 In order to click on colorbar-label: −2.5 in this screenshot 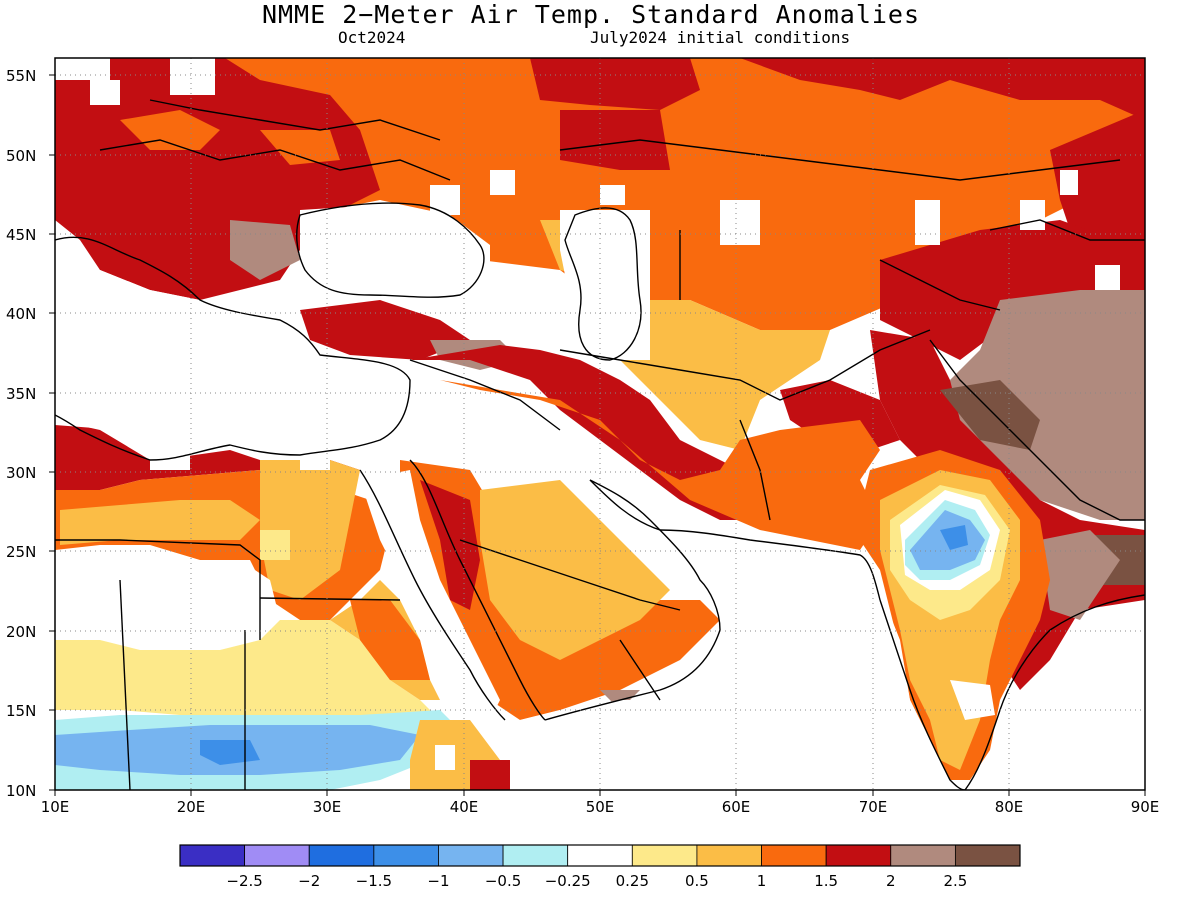, I will do `click(244, 881)`.